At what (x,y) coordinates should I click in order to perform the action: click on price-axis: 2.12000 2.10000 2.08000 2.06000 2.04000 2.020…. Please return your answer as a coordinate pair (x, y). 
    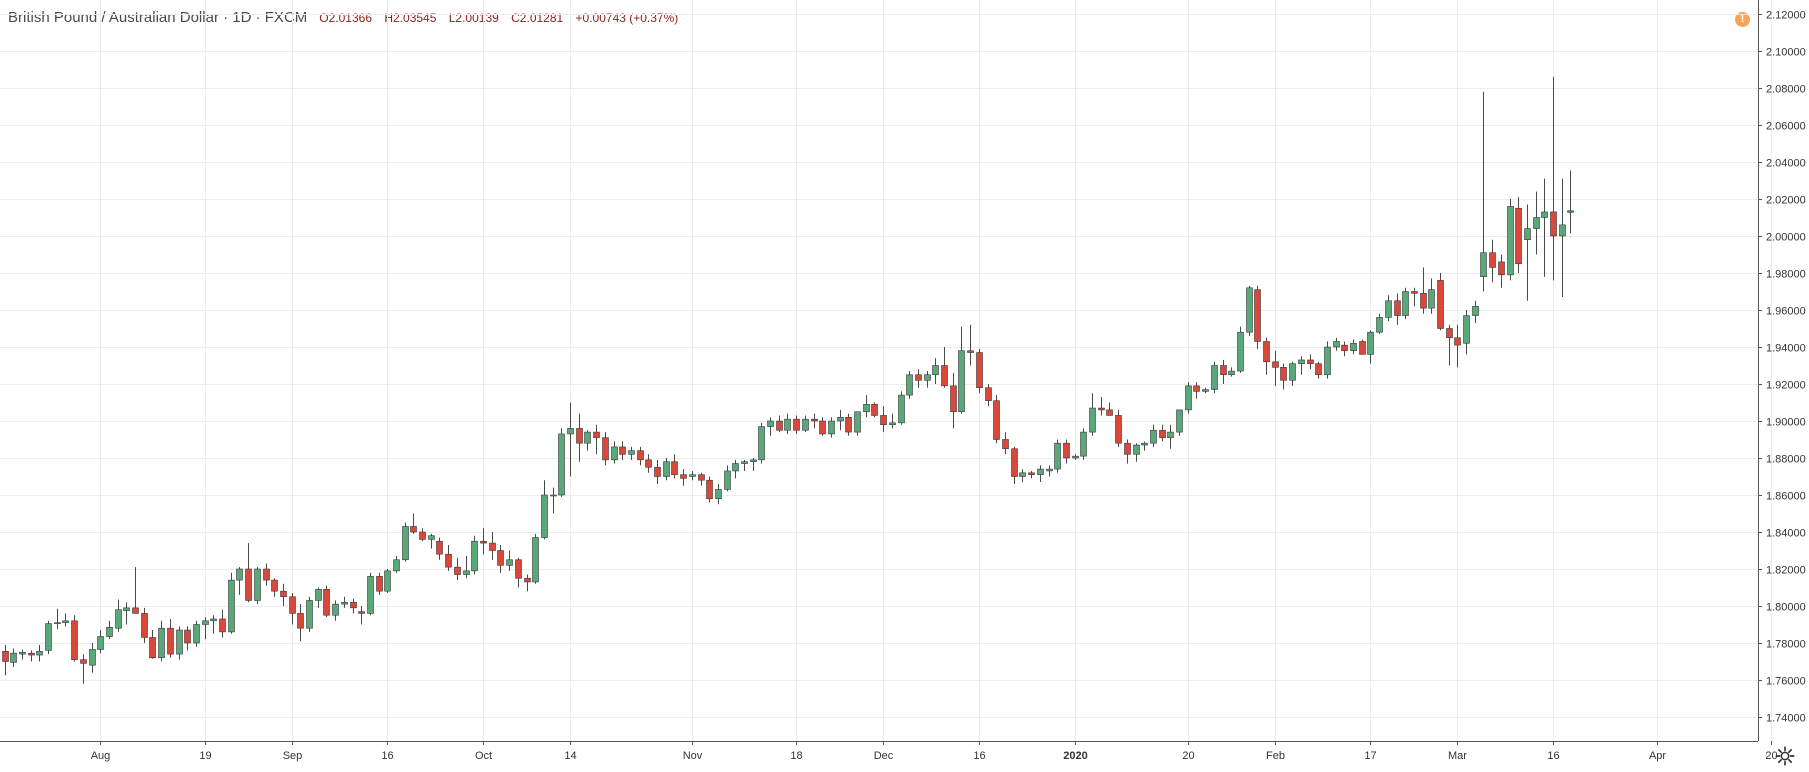
    Looking at the image, I should click on (1782, 367).